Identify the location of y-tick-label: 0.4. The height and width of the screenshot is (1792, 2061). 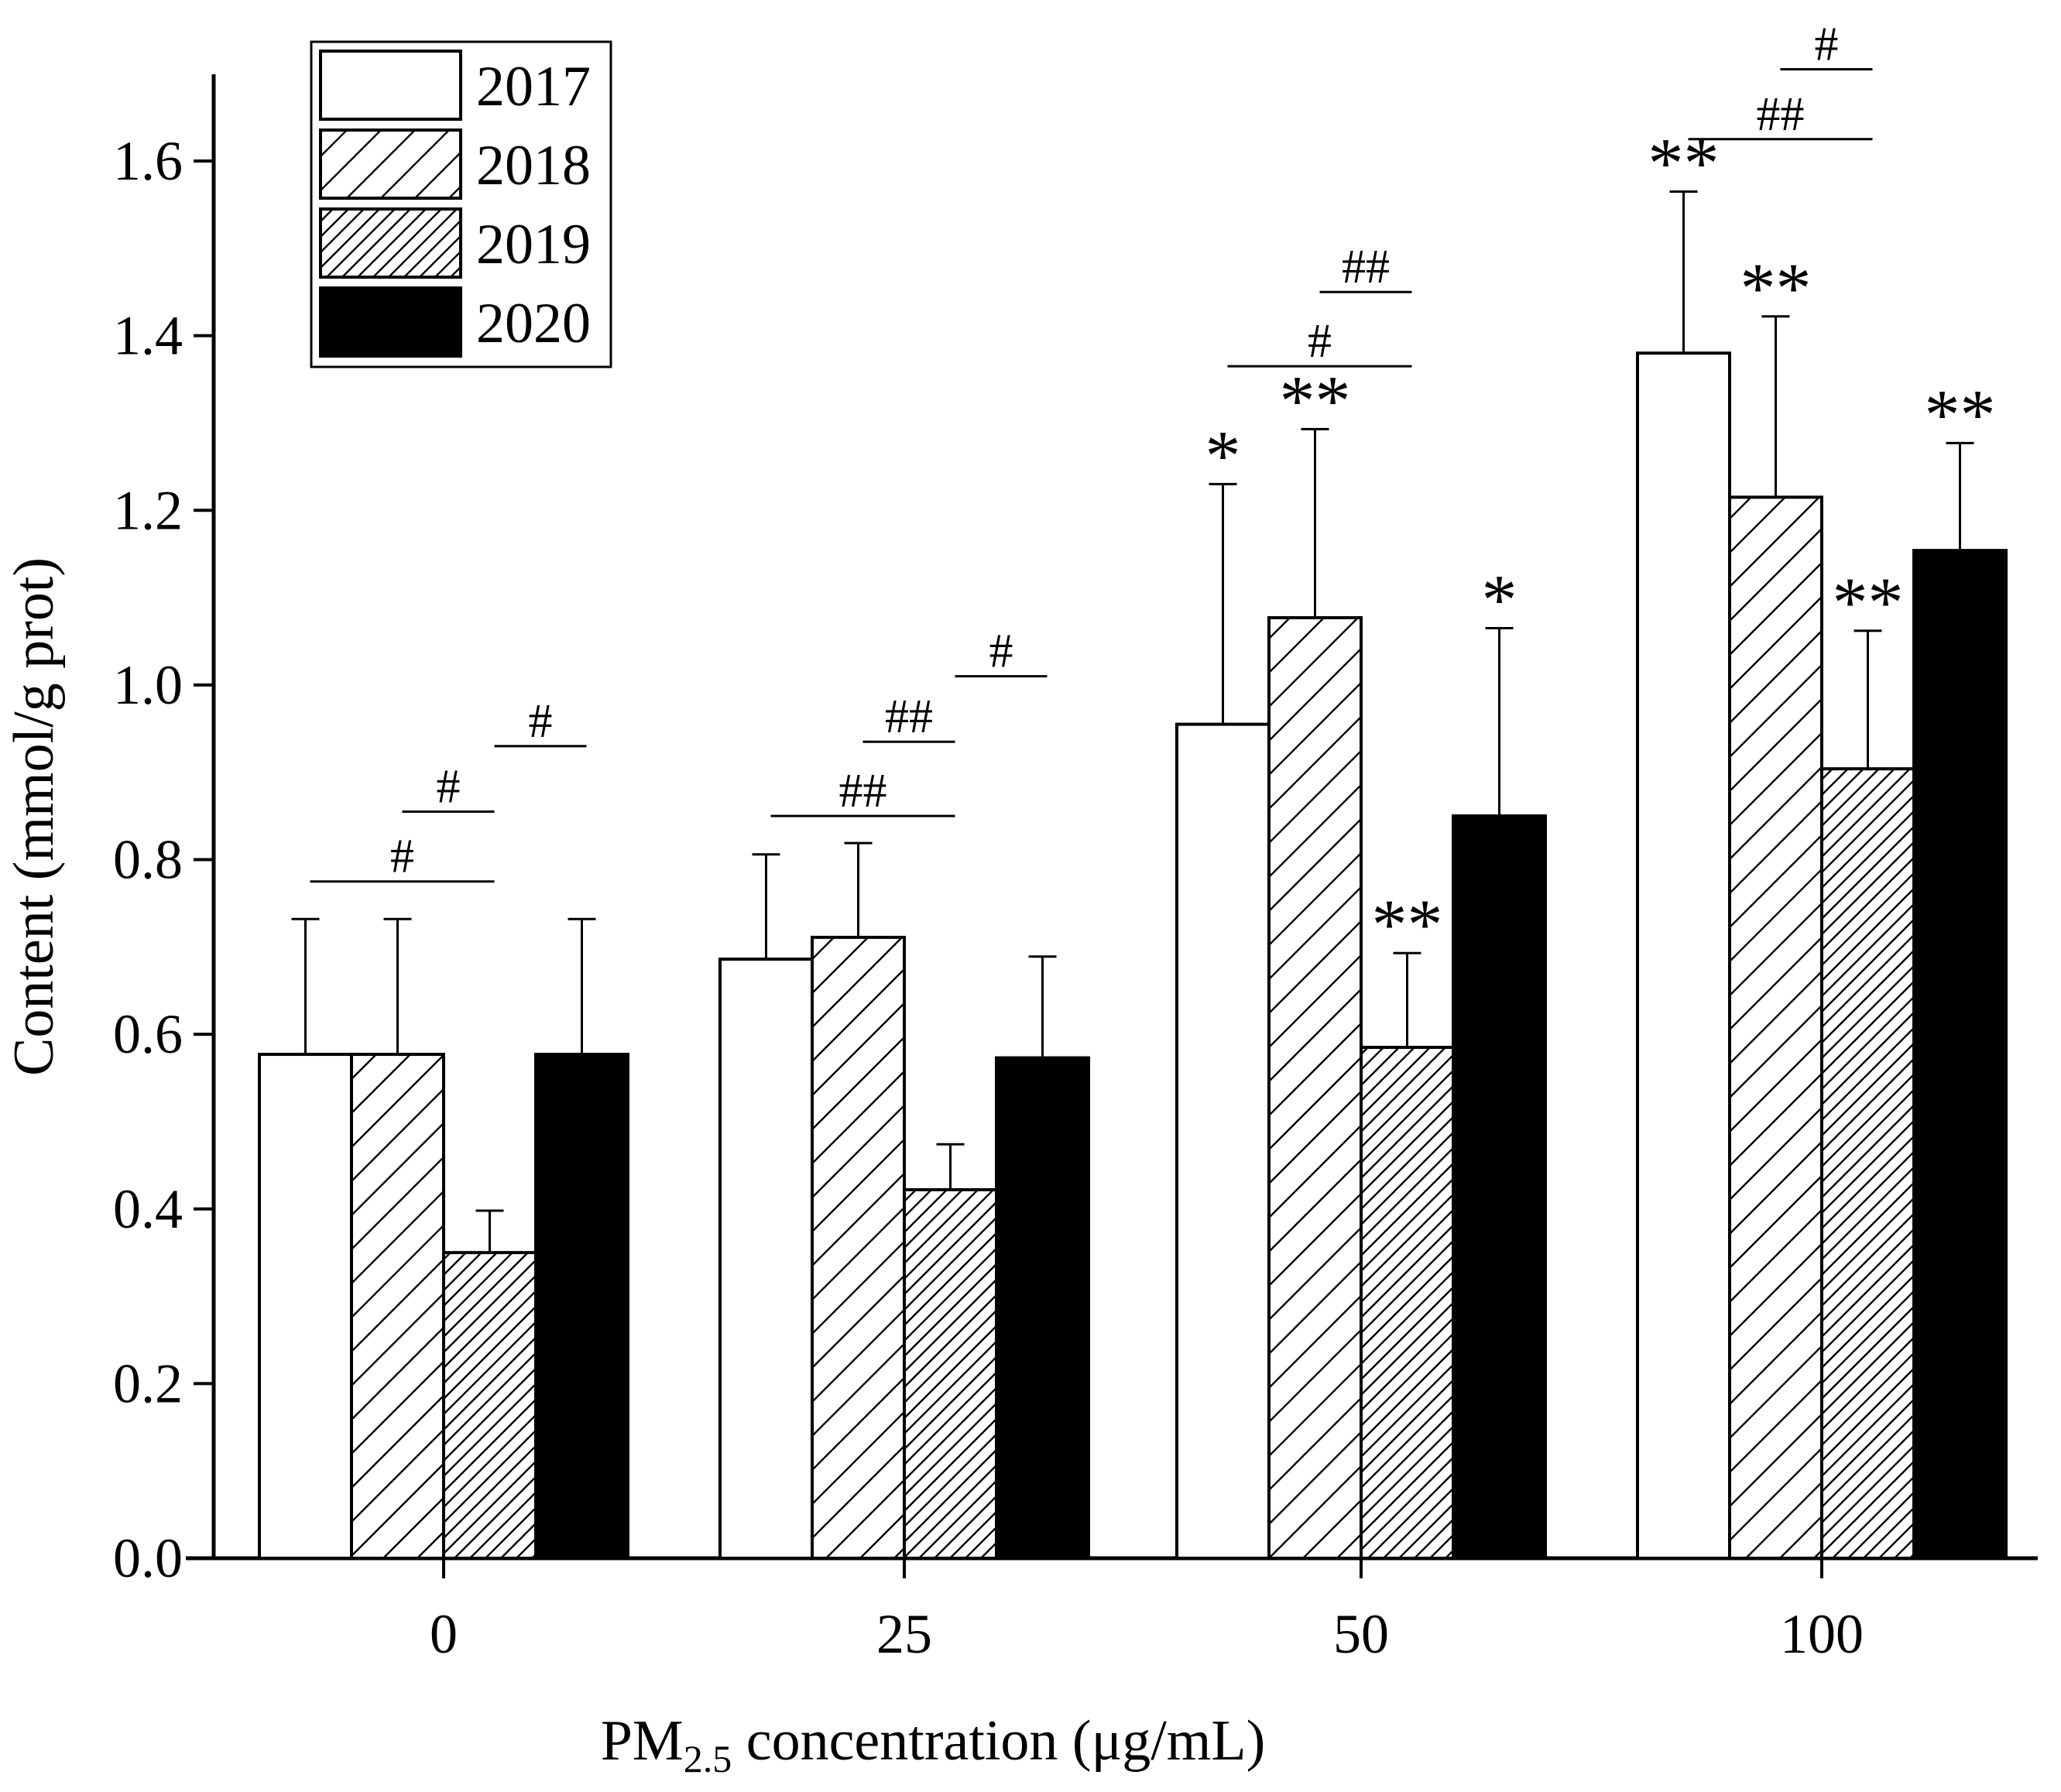
(148, 1209).